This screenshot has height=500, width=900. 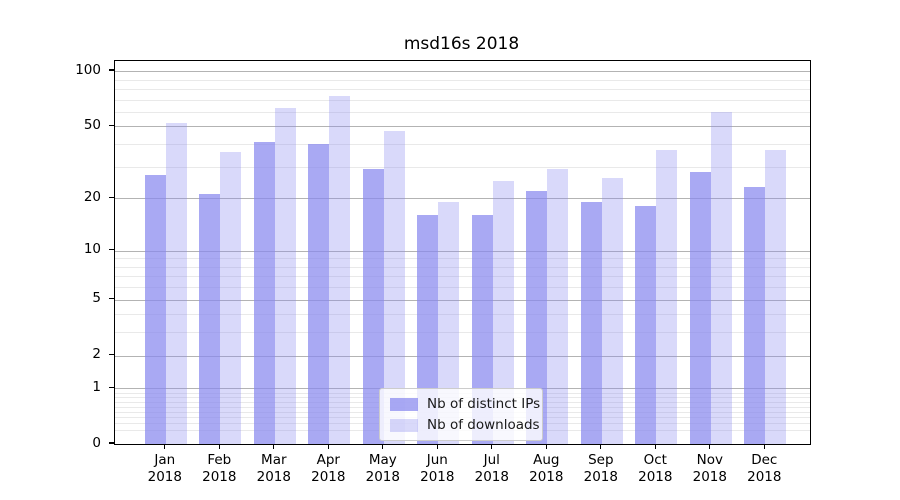 What do you see at coordinates (340, 270) in the screenshot?
I see `bar-downloads-apr` at bounding box center [340, 270].